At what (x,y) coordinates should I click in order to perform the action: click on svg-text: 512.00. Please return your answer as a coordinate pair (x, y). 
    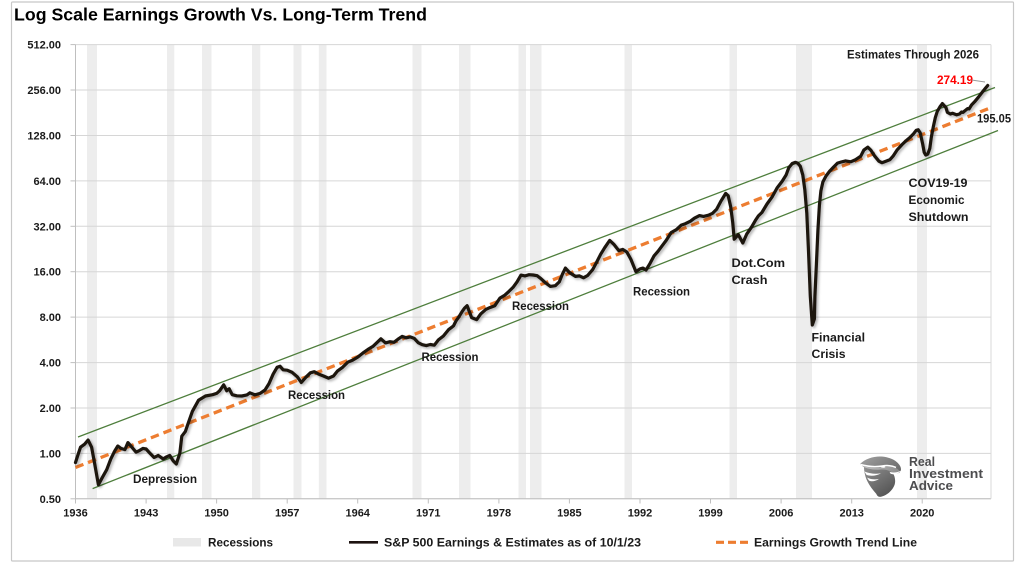
    Looking at the image, I should click on (44, 46).